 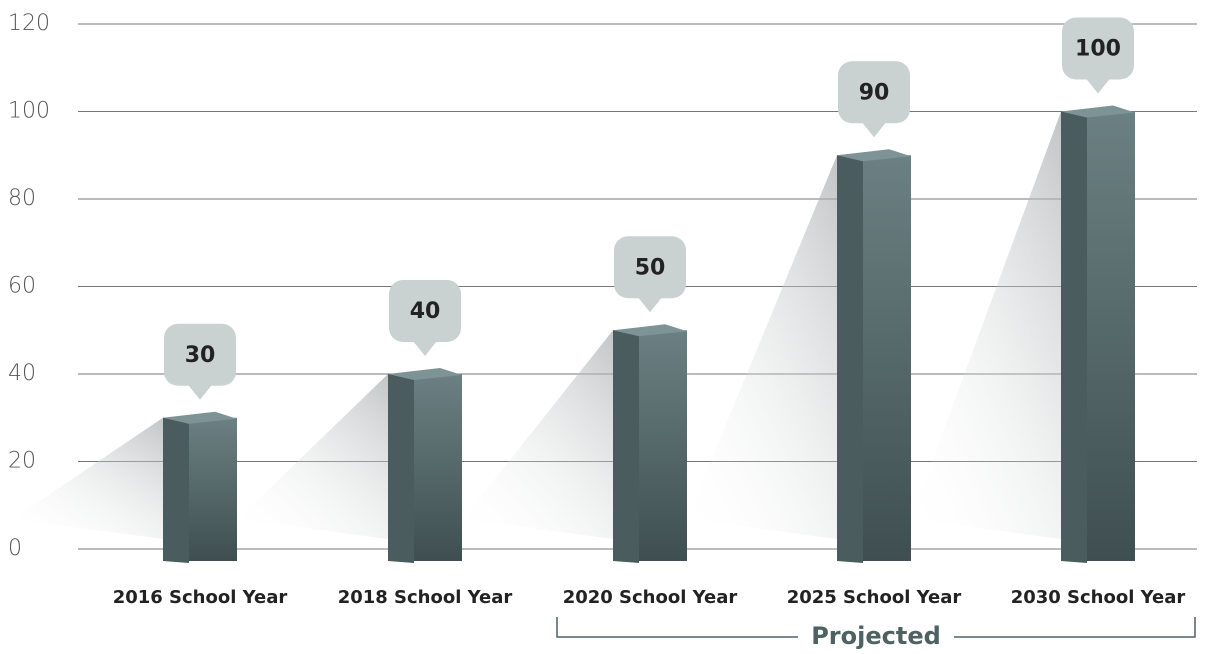 I want to click on data-label: 100, so click(x=1098, y=49).